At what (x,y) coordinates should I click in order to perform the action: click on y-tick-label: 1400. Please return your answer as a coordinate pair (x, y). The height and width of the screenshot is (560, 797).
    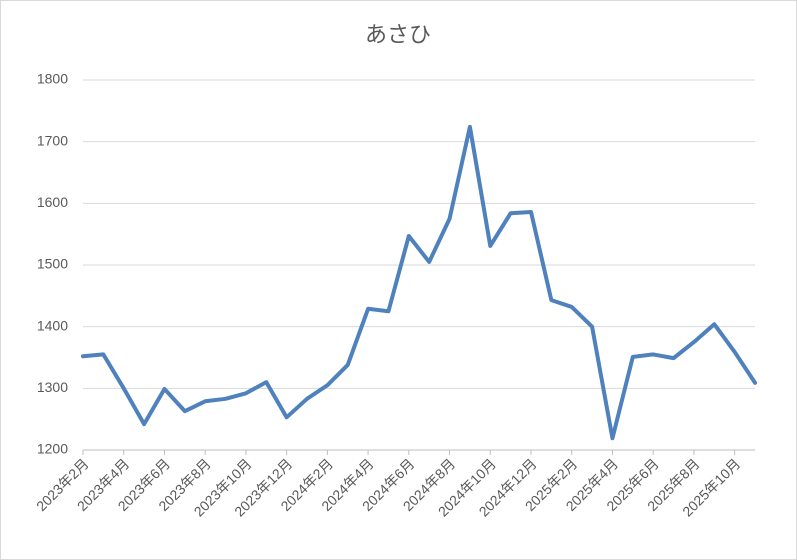
    Looking at the image, I should click on (52, 325).